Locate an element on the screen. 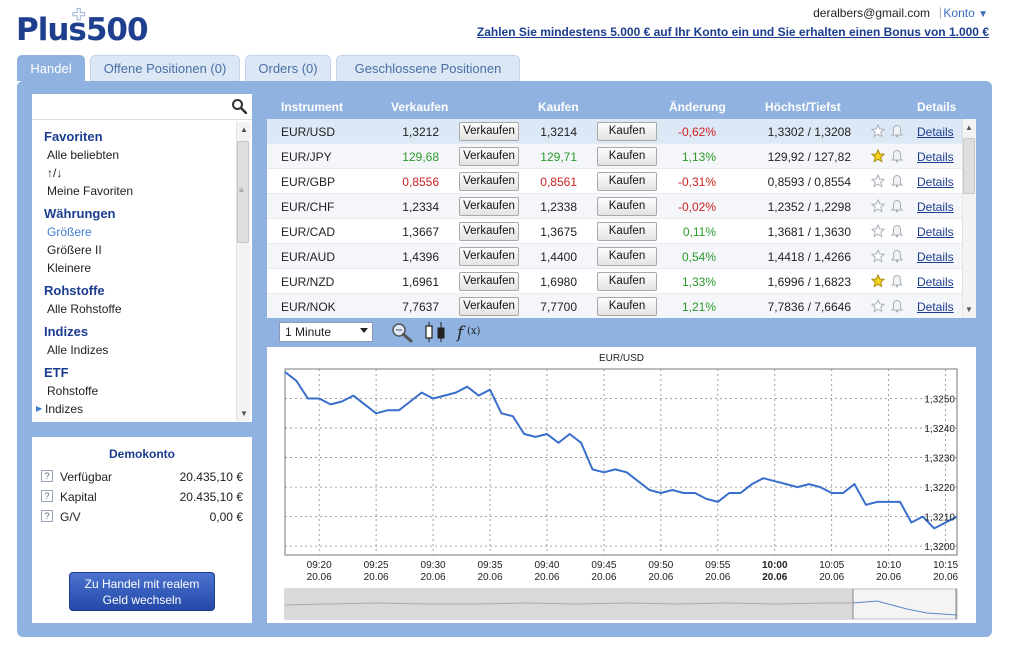 This screenshot has height=657, width=1010. instrument-name: EUR/CHF is located at coordinates (308, 207).